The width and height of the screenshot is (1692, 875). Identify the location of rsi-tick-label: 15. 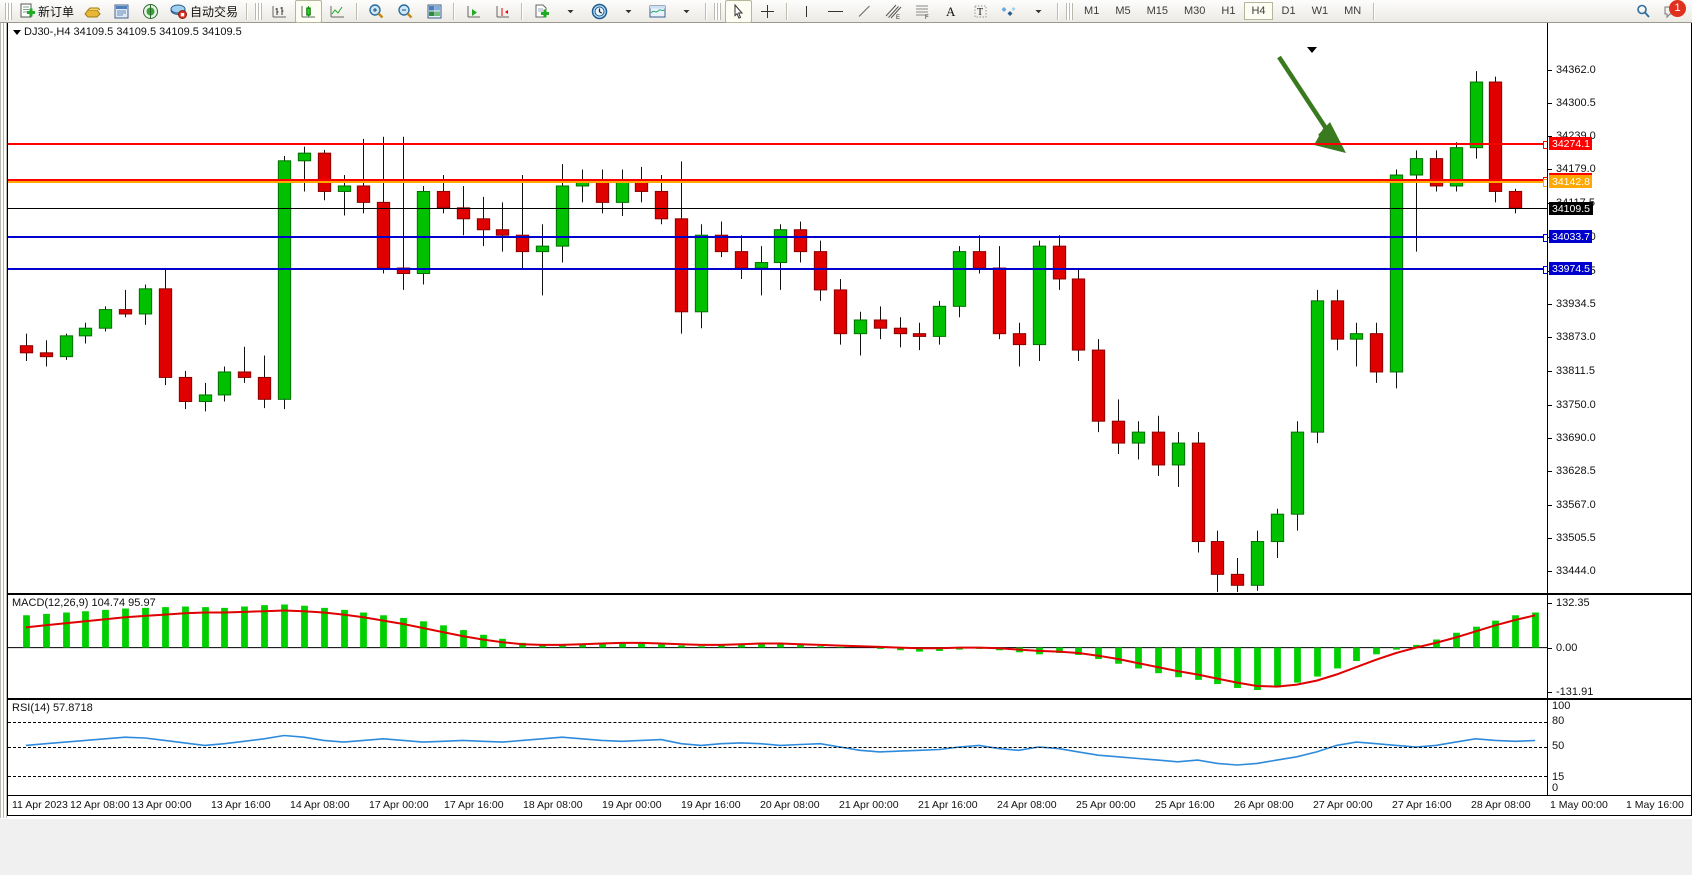
(1558, 777).